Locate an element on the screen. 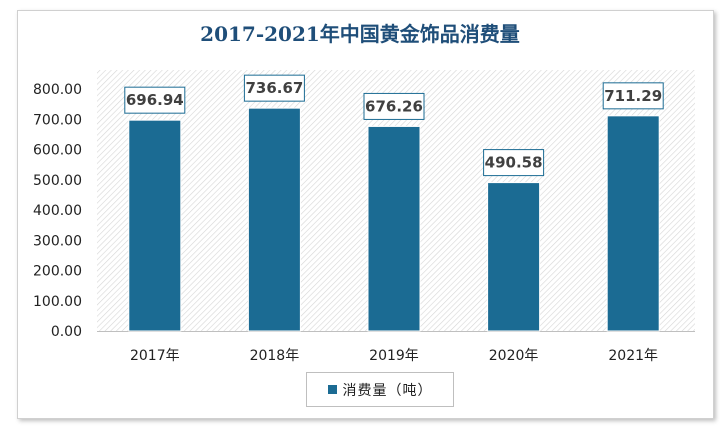 The width and height of the screenshot is (720, 431). y-tick-label: 800.00 is located at coordinates (57, 90).